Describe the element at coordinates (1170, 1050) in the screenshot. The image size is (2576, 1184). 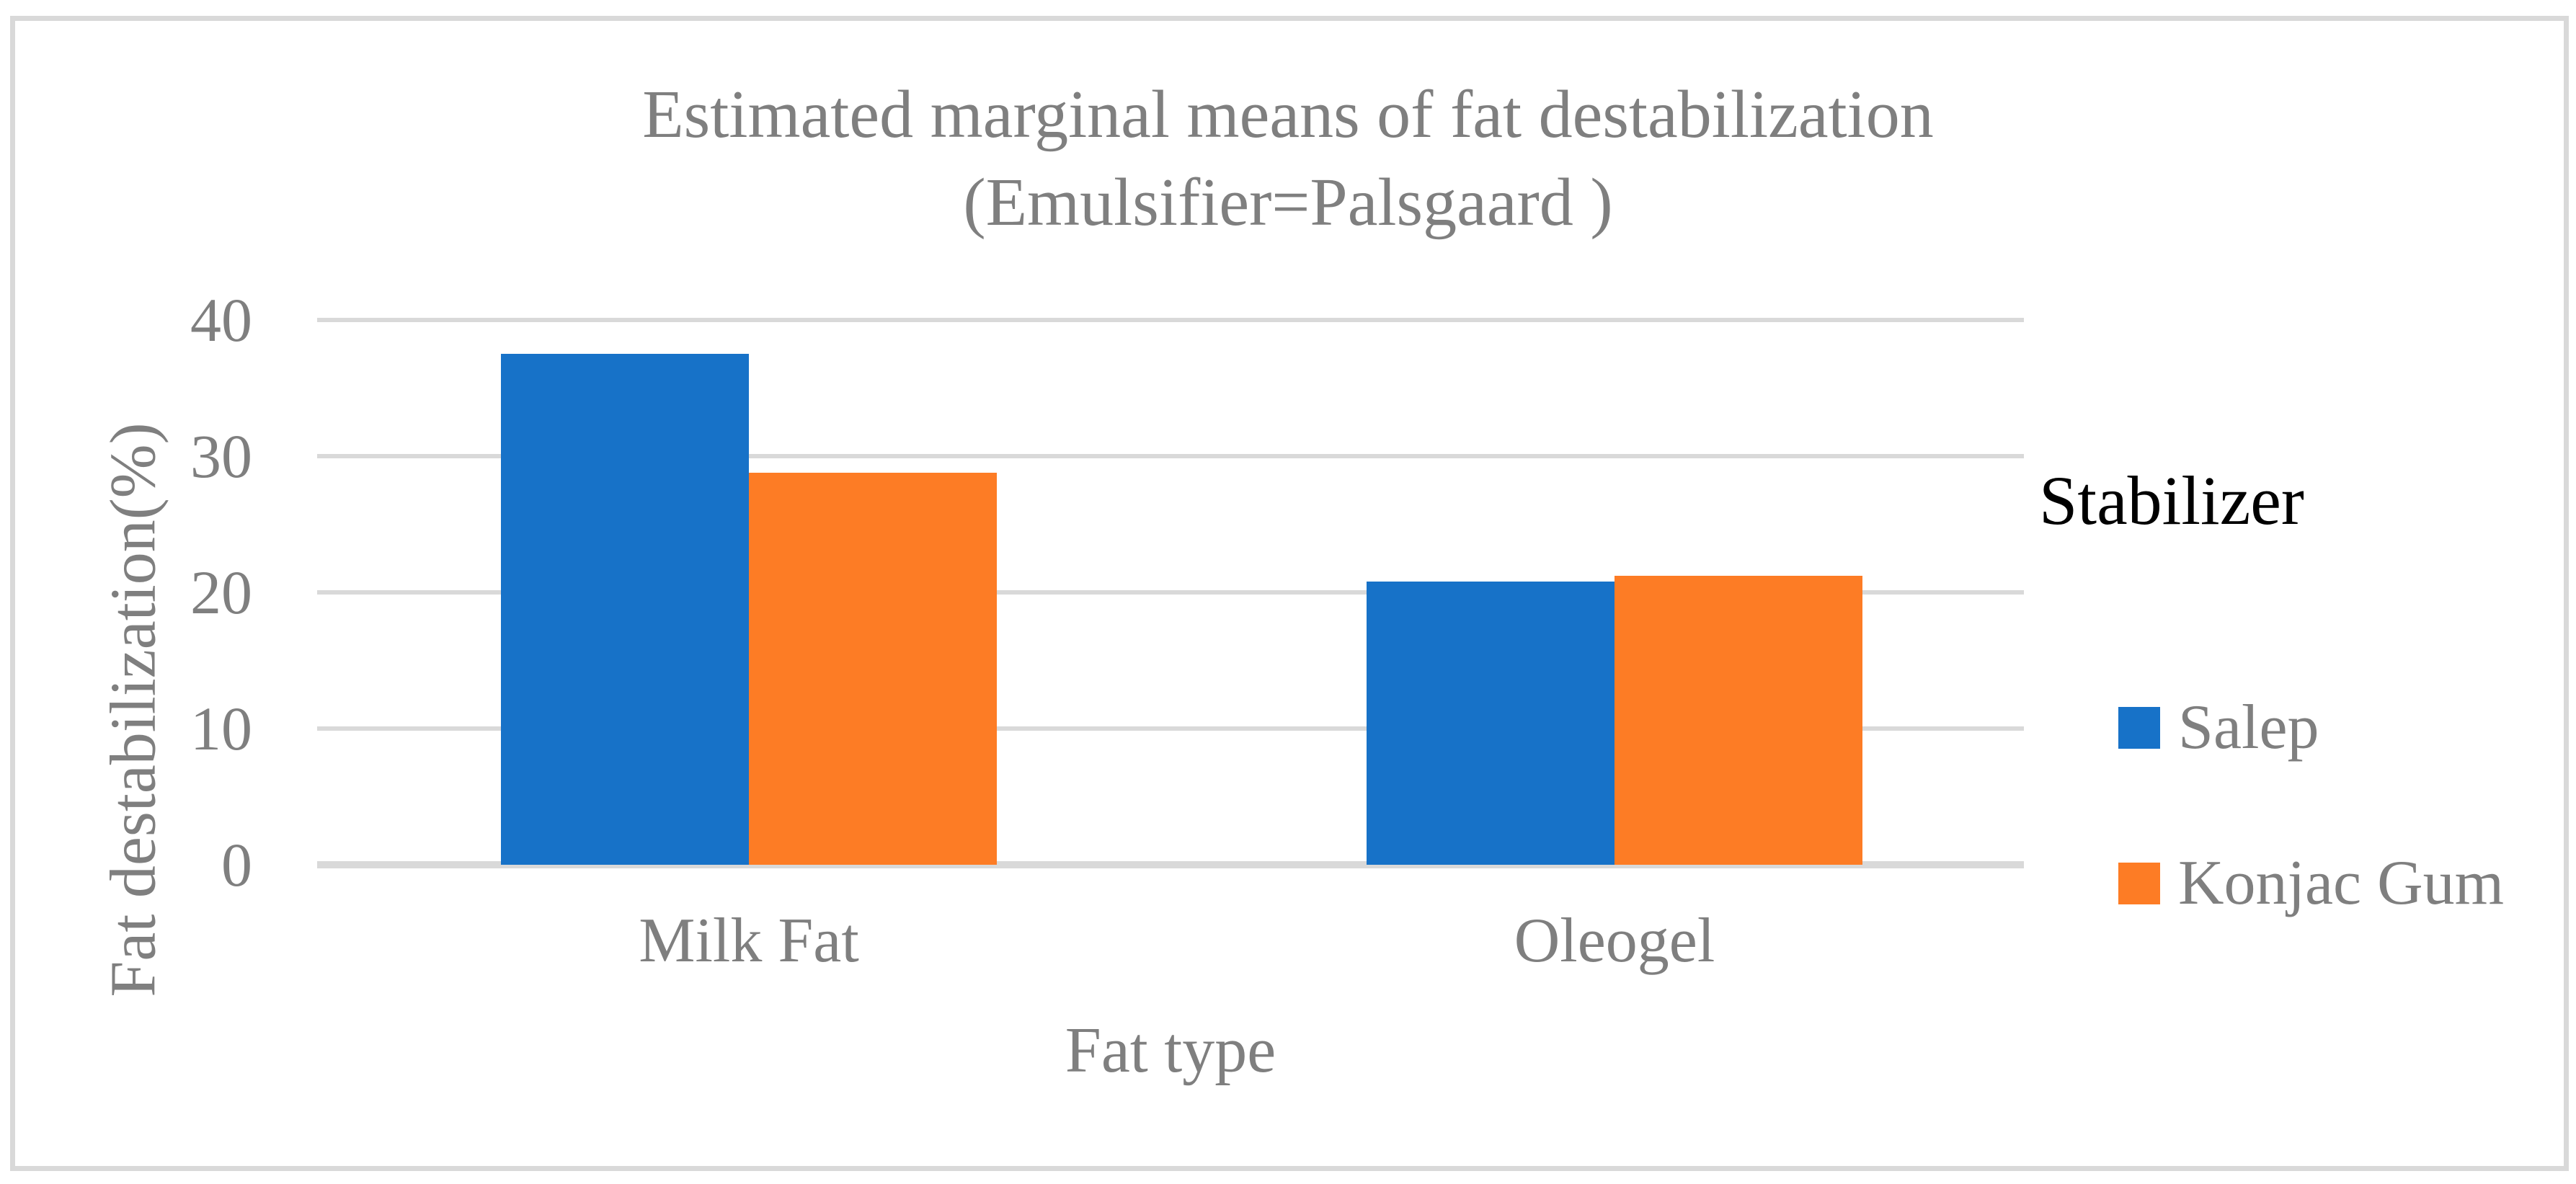
I see `x-axis-title: Fat type` at that location.